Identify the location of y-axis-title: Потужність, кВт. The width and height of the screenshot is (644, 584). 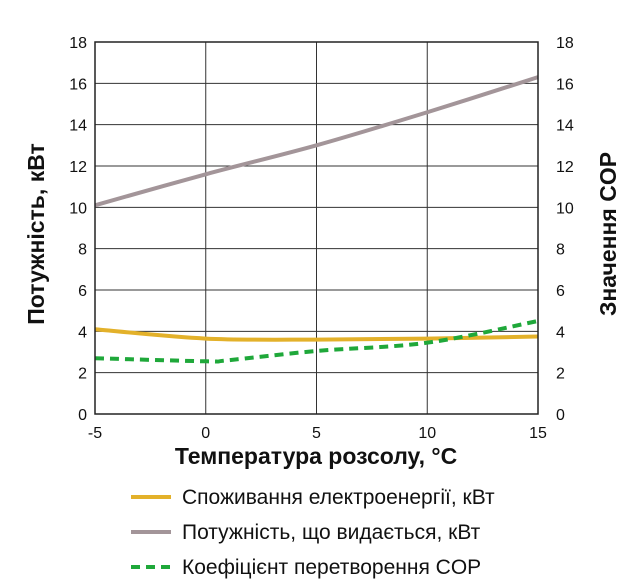
(36, 234).